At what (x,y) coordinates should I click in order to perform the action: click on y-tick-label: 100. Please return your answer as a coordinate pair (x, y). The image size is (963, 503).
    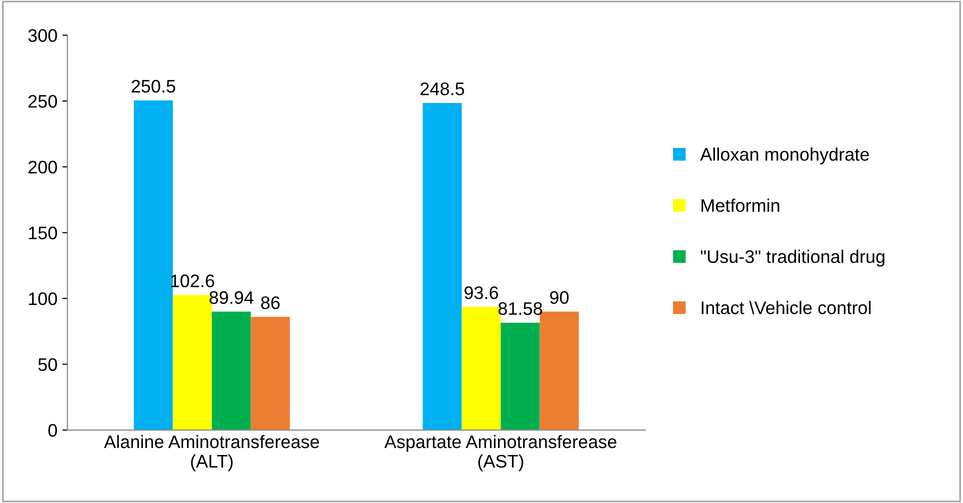
    Looking at the image, I should click on (42, 299).